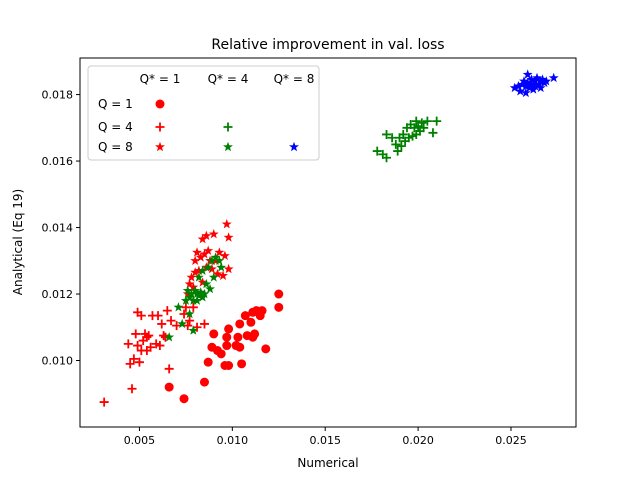 This screenshot has height=480, width=640. What do you see at coordinates (327, 463) in the screenshot?
I see `x-axis-label: Numerical` at bounding box center [327, 463].